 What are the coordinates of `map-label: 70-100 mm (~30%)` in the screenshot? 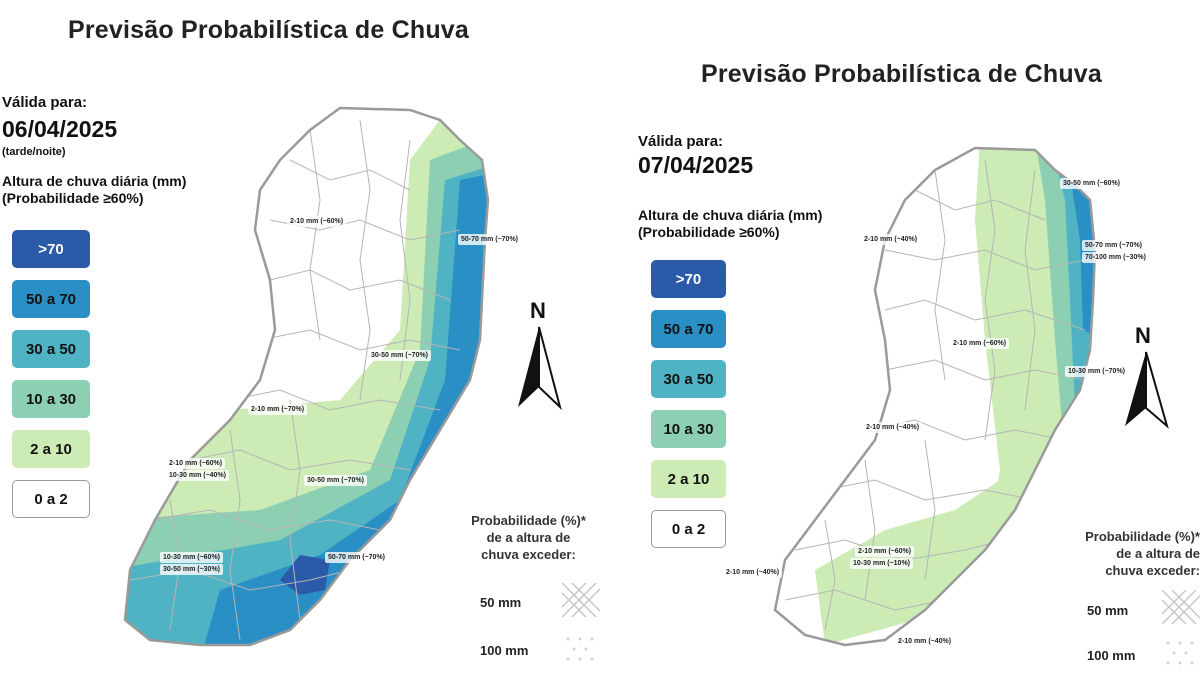 It's located at (1115, 257).